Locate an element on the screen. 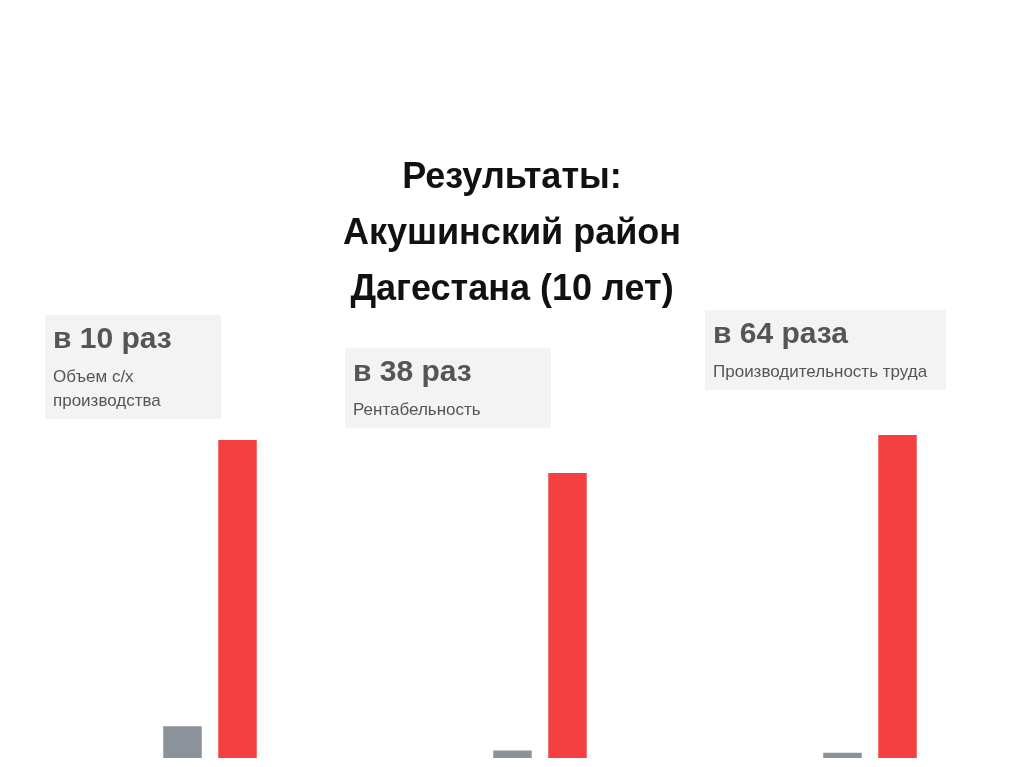  chart-title: в 64 раза is located at coordinates (781, 333).